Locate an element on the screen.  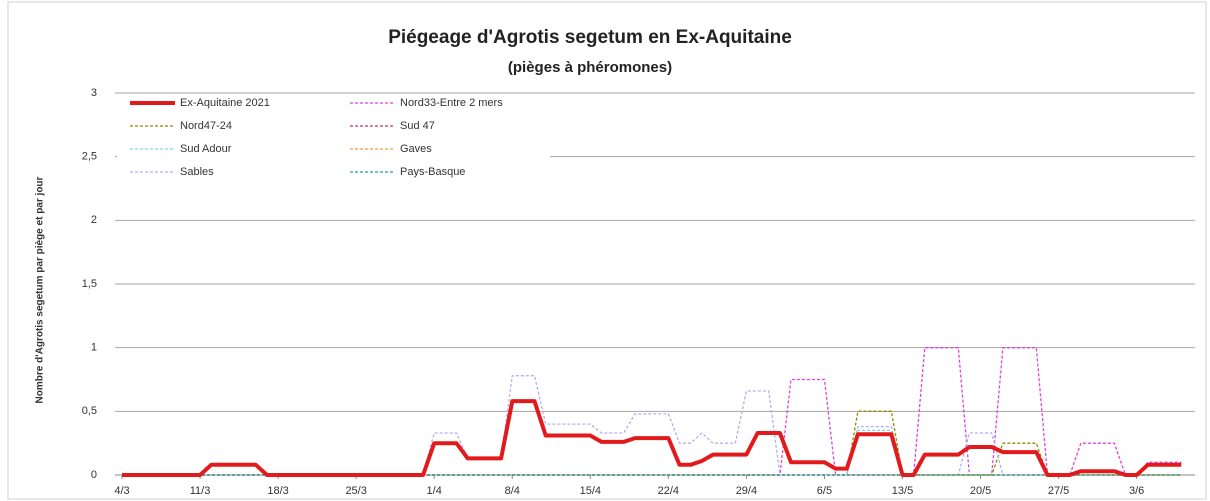
x-tick-label: 27/5 is located at coordinates (1058, 491).